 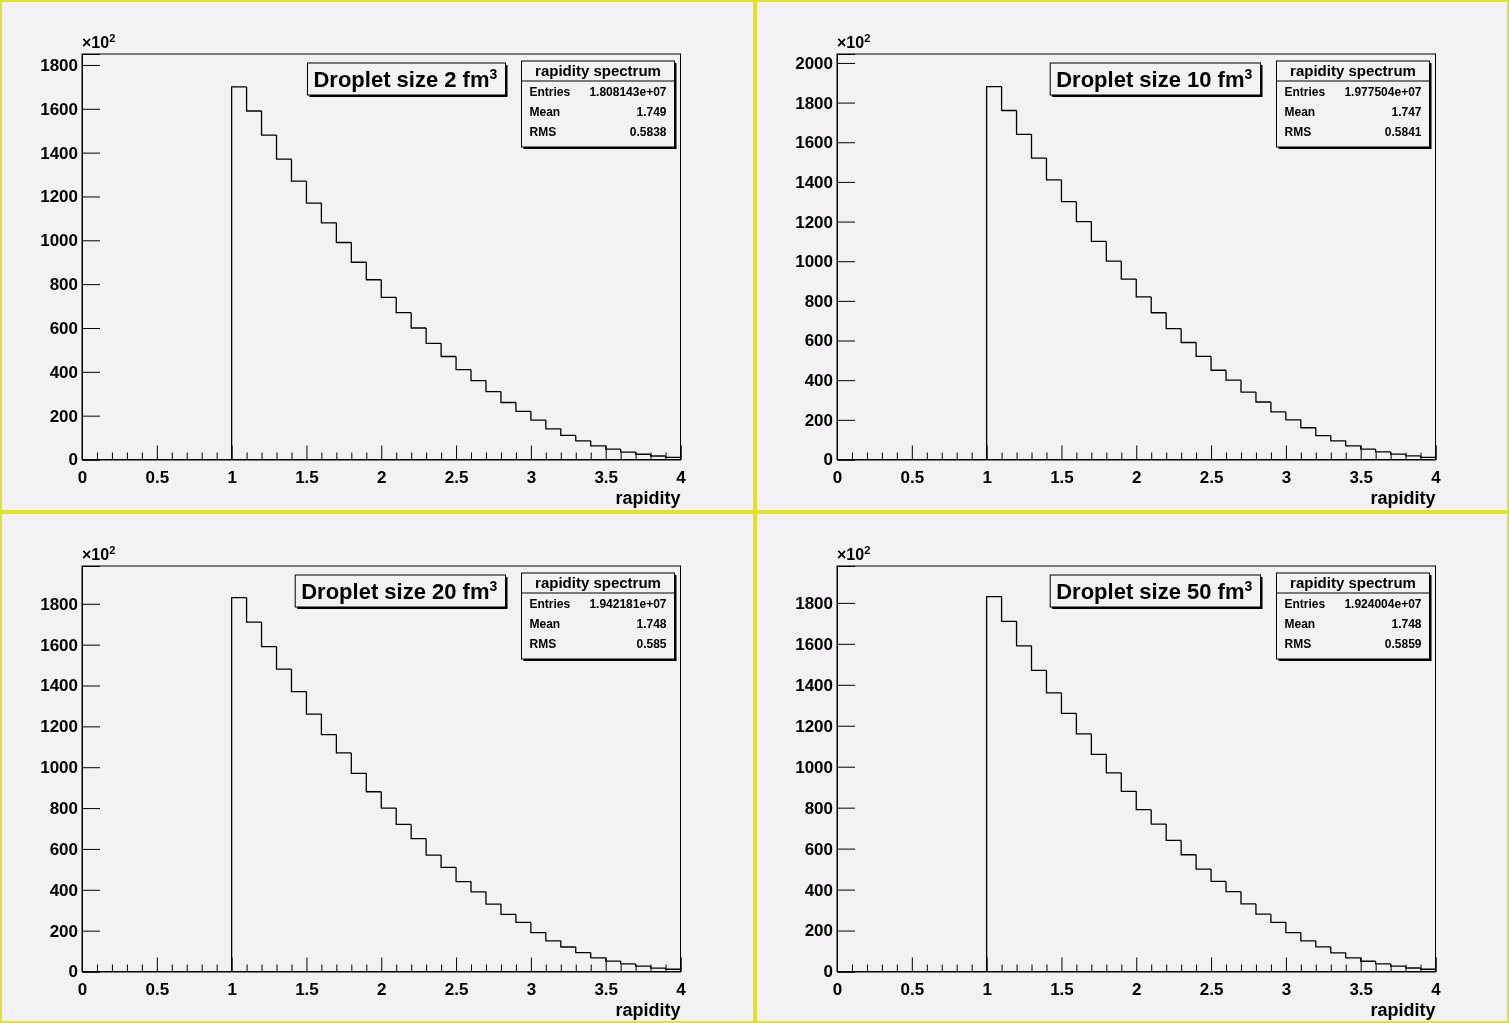 I want to click on text: Droplet size 20 fm$^{3}$, so click(x=399, y=590).